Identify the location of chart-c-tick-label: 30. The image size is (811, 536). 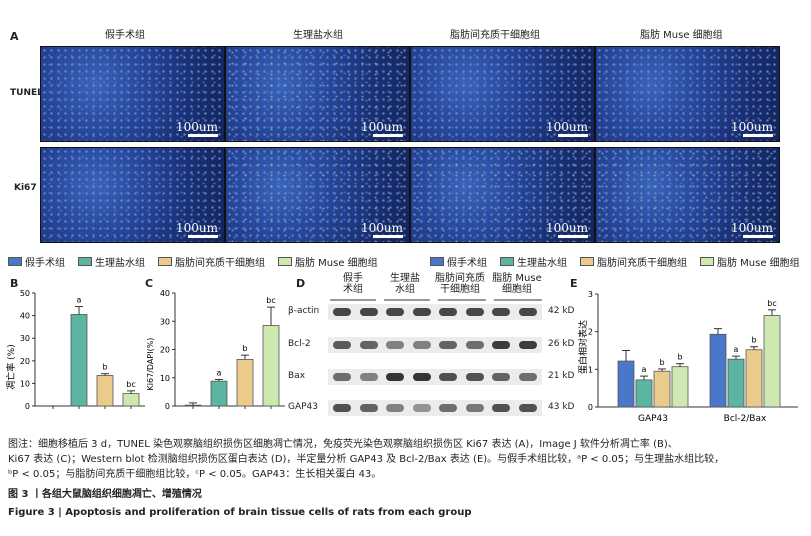
(165, 321).